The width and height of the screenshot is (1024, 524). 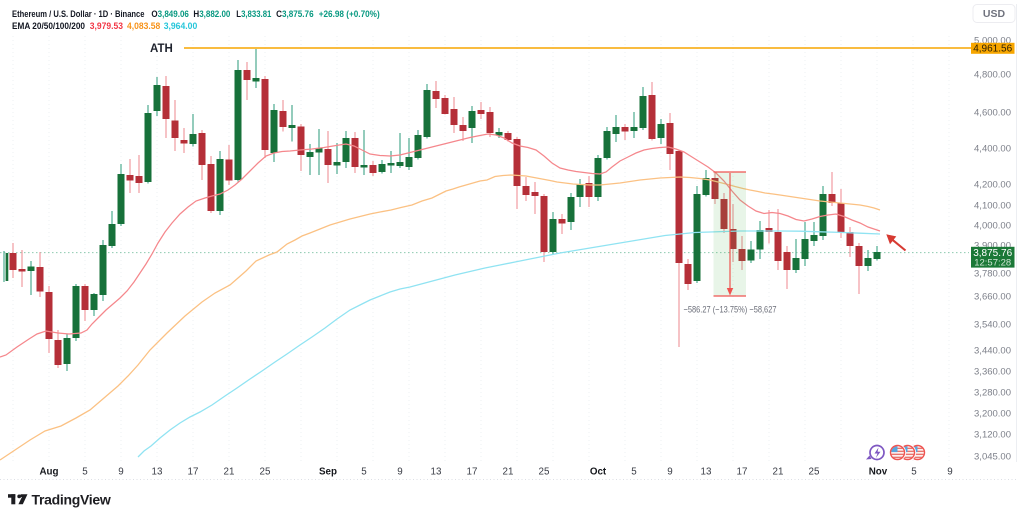 I want to click on svg-text: 4,961.56, so click(x=992, y=49).